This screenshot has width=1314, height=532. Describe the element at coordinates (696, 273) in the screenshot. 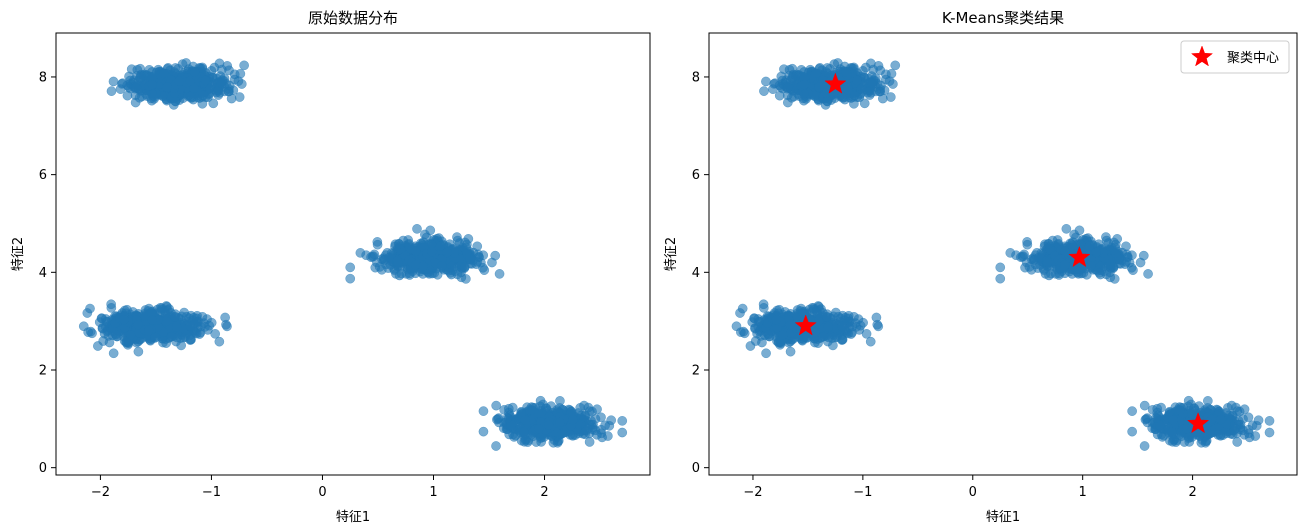

I see `y-tick-label: 4` at that location.